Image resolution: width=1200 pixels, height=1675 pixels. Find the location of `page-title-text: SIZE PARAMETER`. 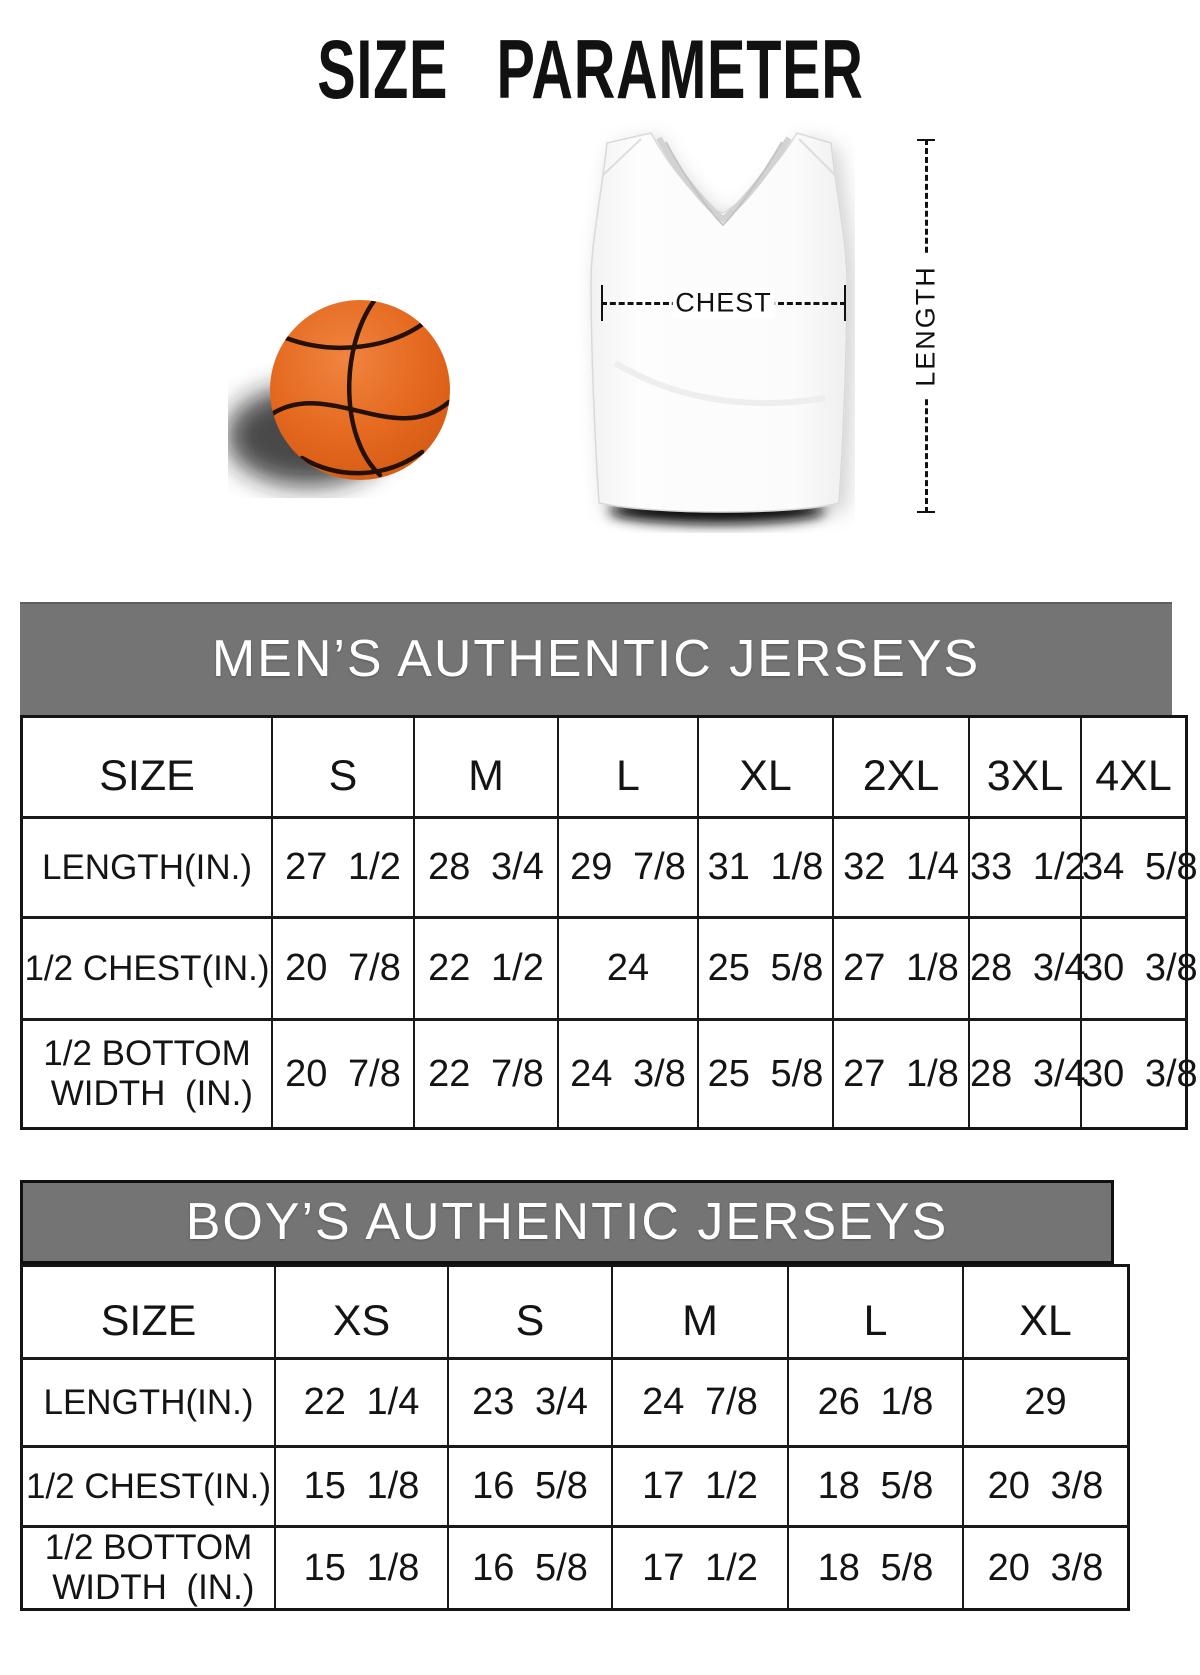

page-title-text: SIZE PARAMETER is located at coordinates (590, 69).